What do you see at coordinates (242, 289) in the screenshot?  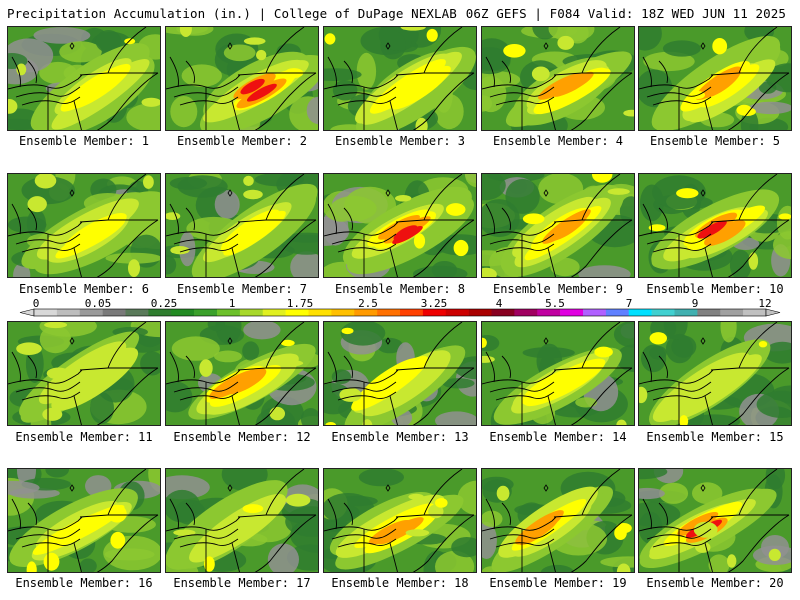 I see `ensemble-member-label: Ensemble Member: 7` at bounding box center [242, 289].